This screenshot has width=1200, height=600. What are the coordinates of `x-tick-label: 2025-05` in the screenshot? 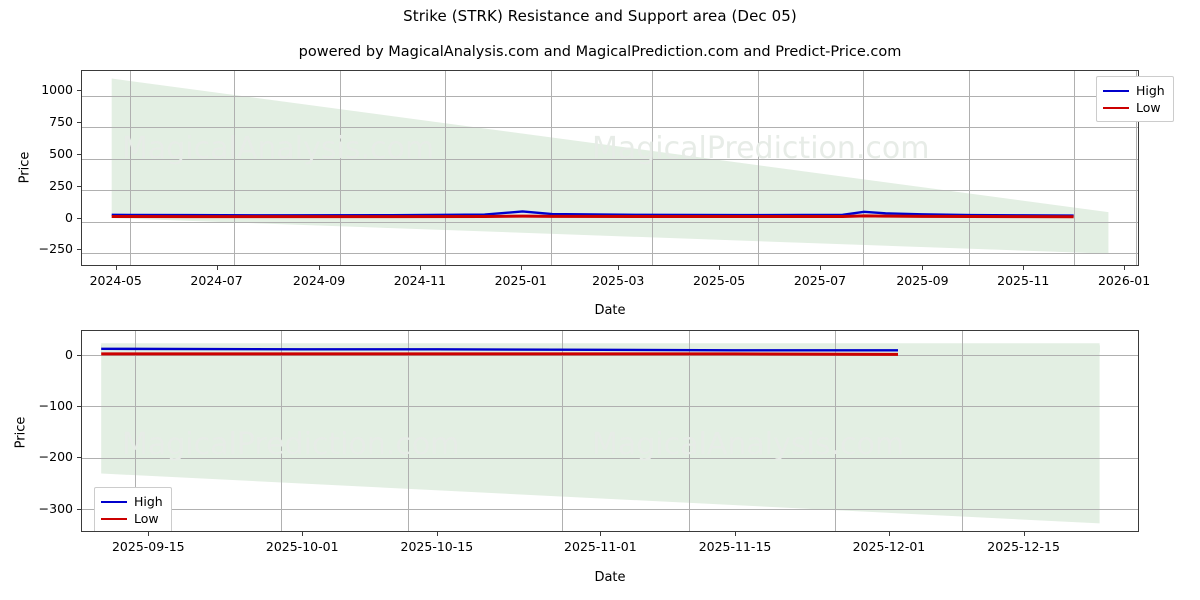 It's located at (719, 280).